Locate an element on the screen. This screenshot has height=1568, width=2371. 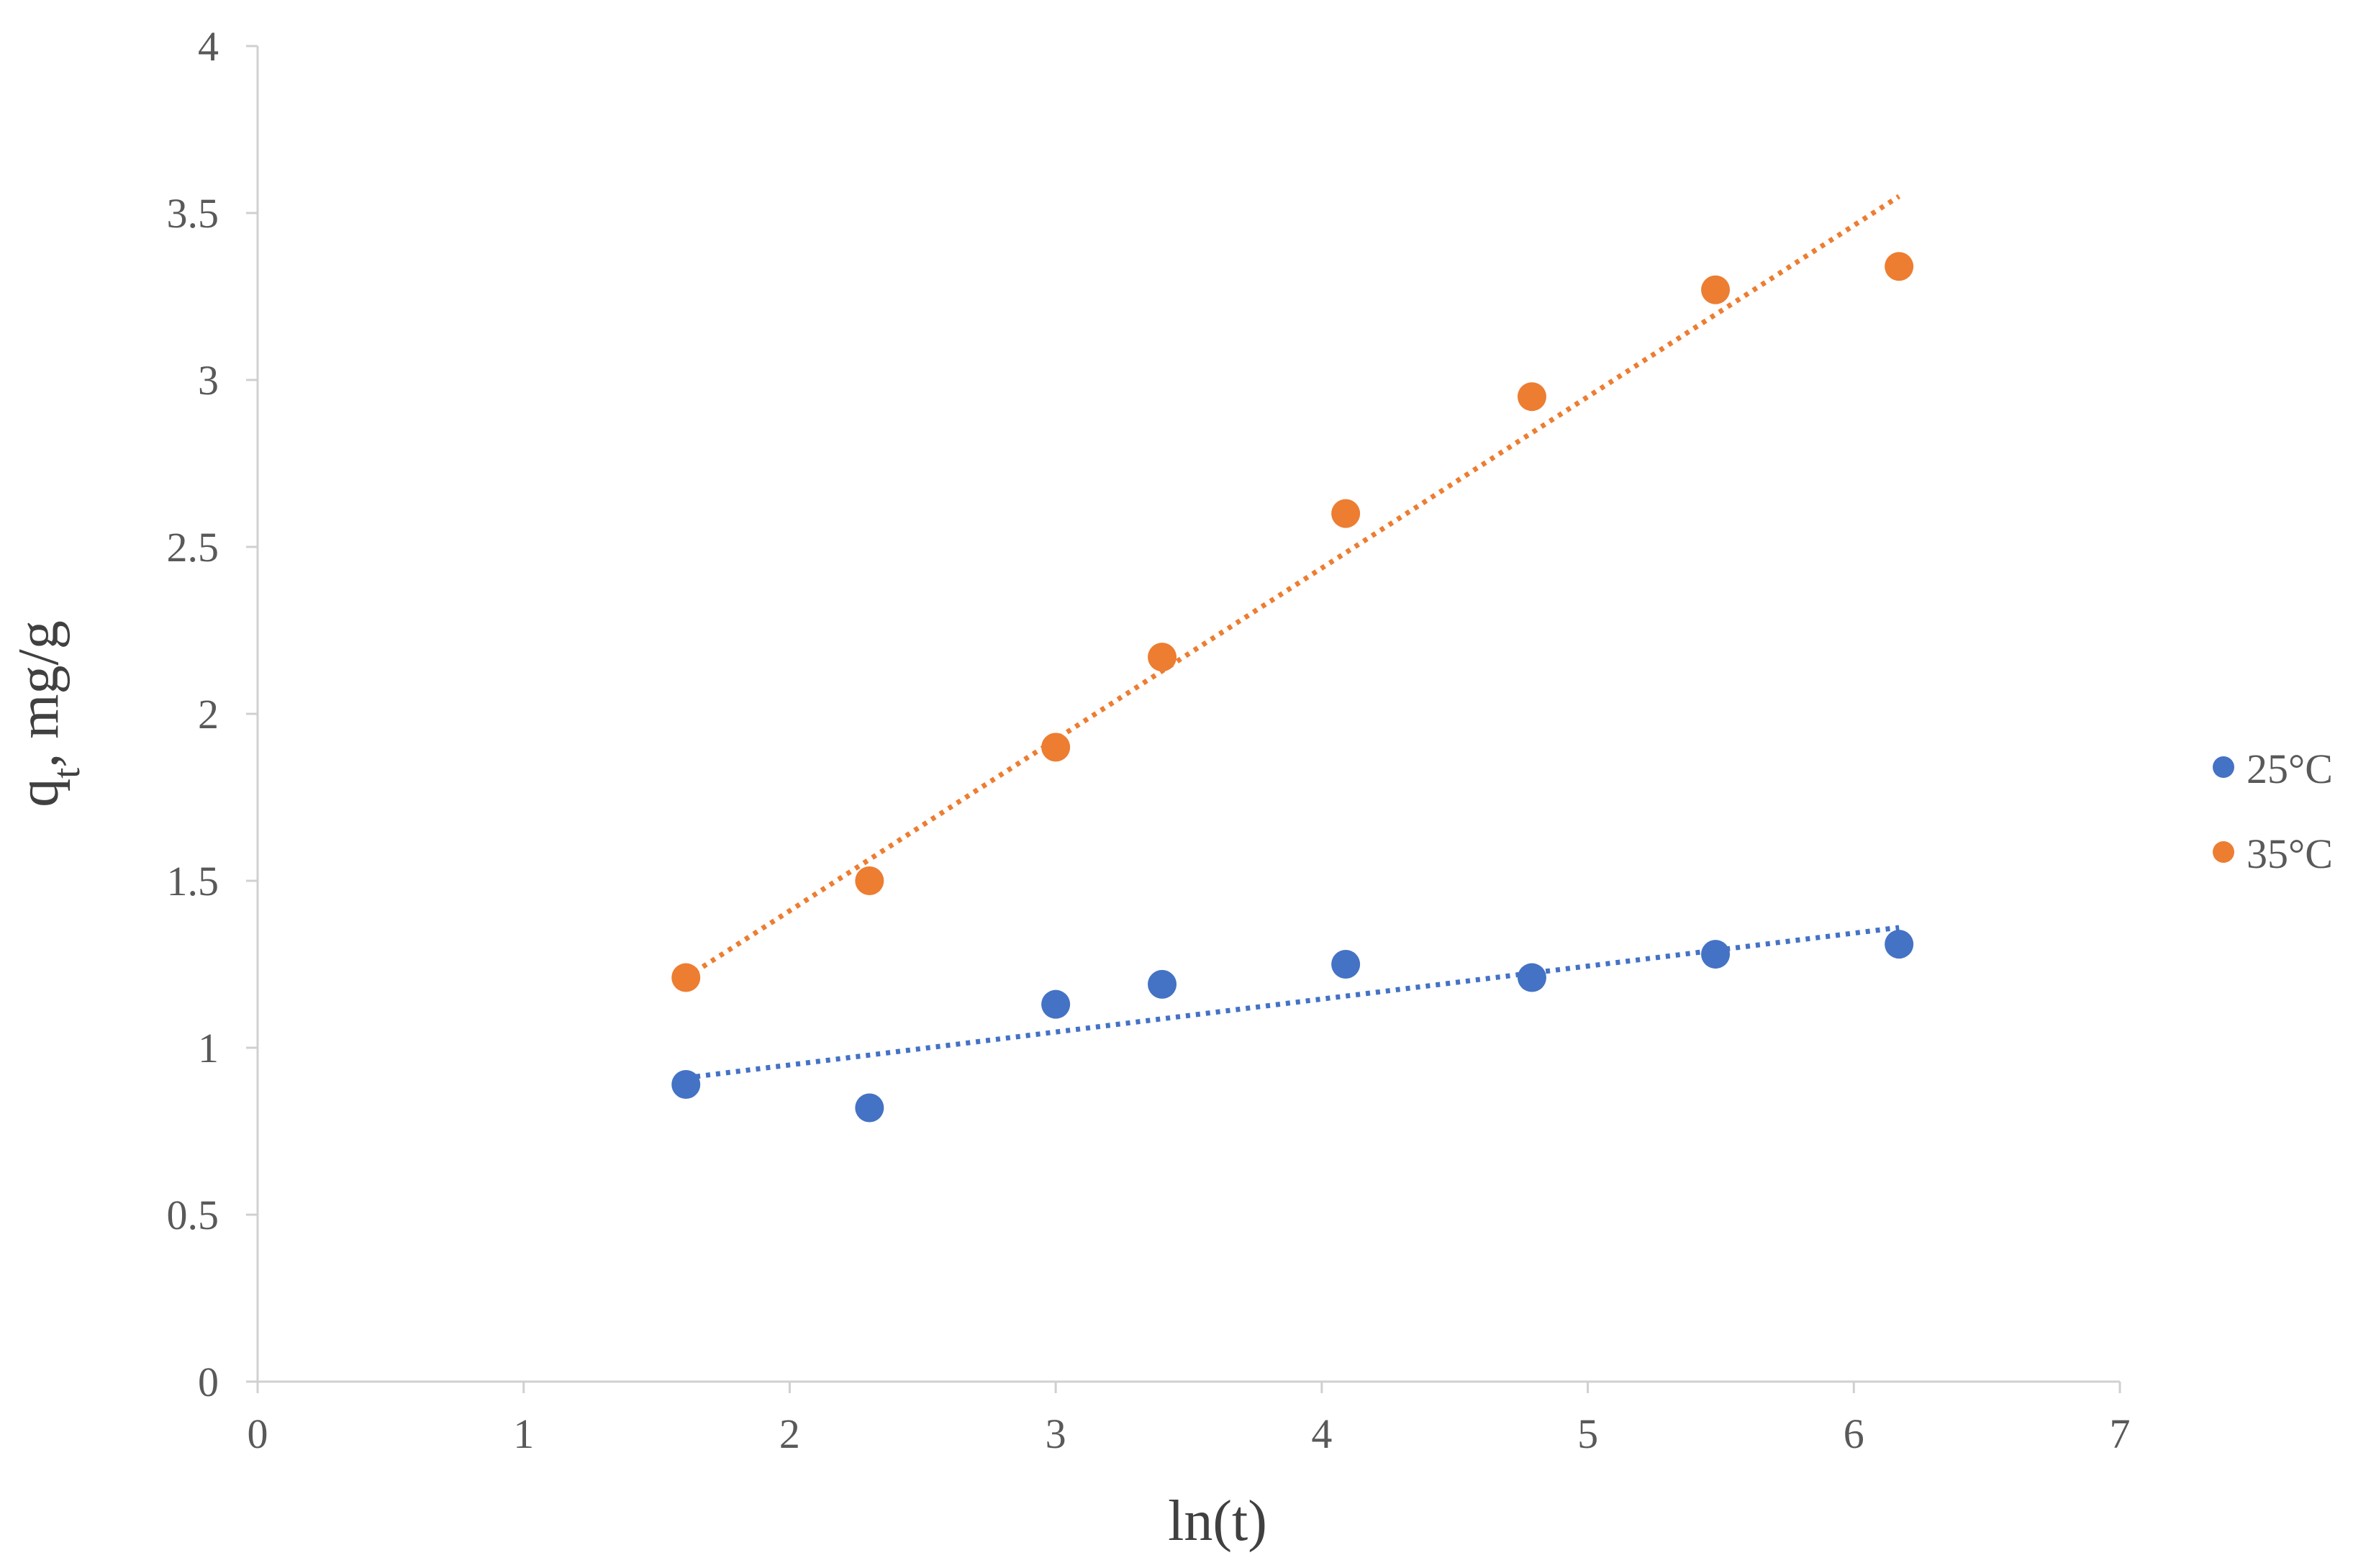
y-tick-label: 2 is located at coordinates (208, 714).